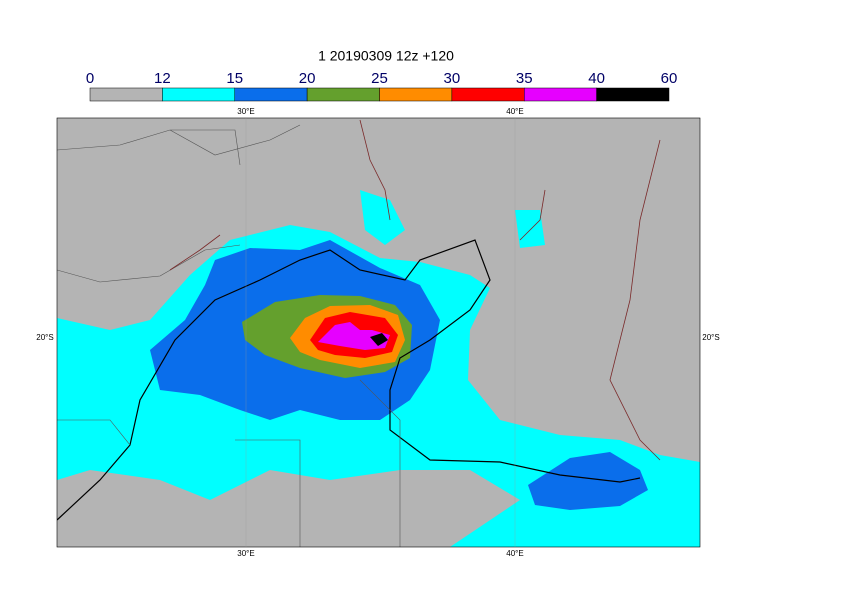 Image resolution: width=842 pixels, height=601 pixels. I want to click on colorbar-label: 40, so click(596, 78).